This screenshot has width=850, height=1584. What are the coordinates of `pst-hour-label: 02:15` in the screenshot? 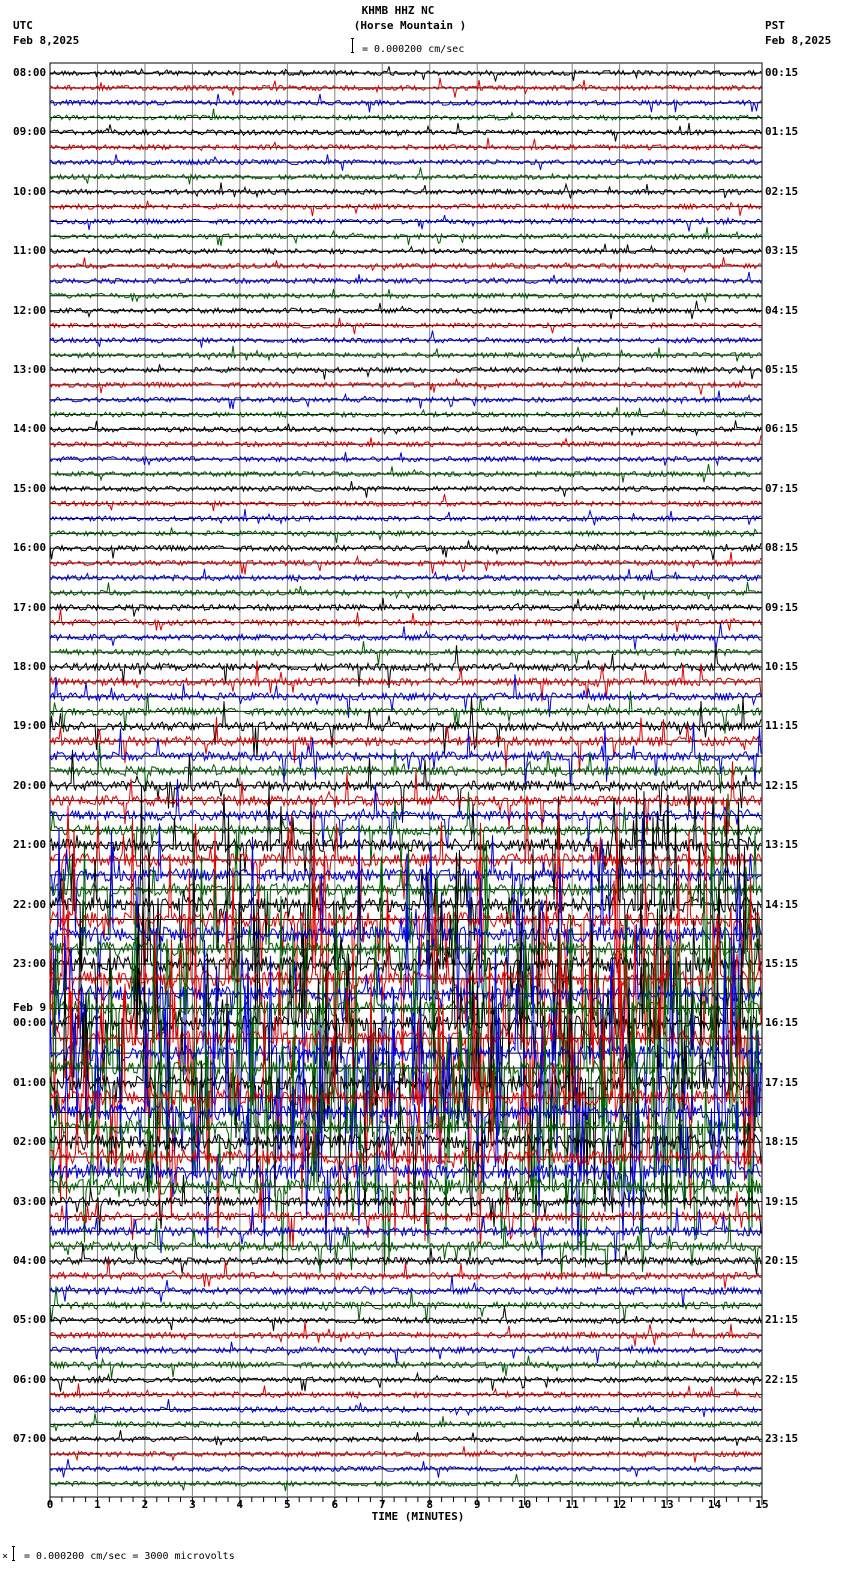 It's located at (782, 191).